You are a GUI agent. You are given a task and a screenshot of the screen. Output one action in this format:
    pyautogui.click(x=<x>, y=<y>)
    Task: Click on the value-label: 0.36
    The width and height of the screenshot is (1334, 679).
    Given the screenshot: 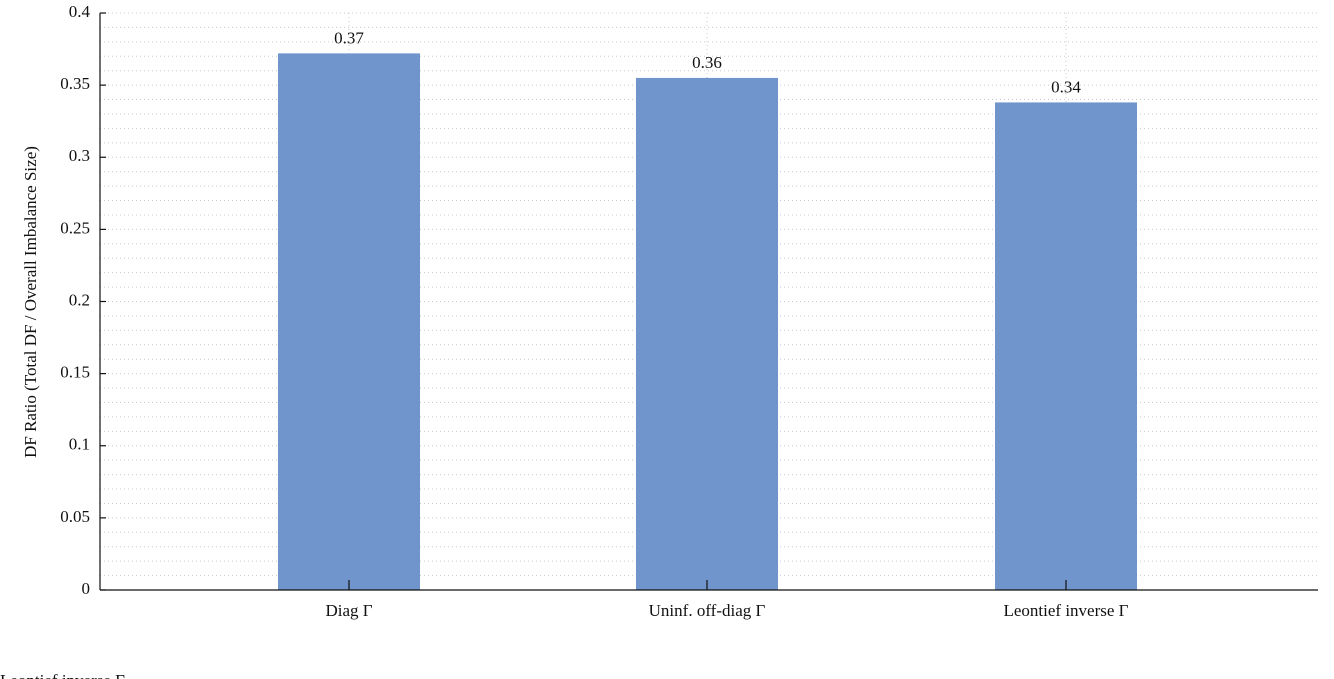 What is the action you would take?
    pyautogui.click(x=707, y=62)
    